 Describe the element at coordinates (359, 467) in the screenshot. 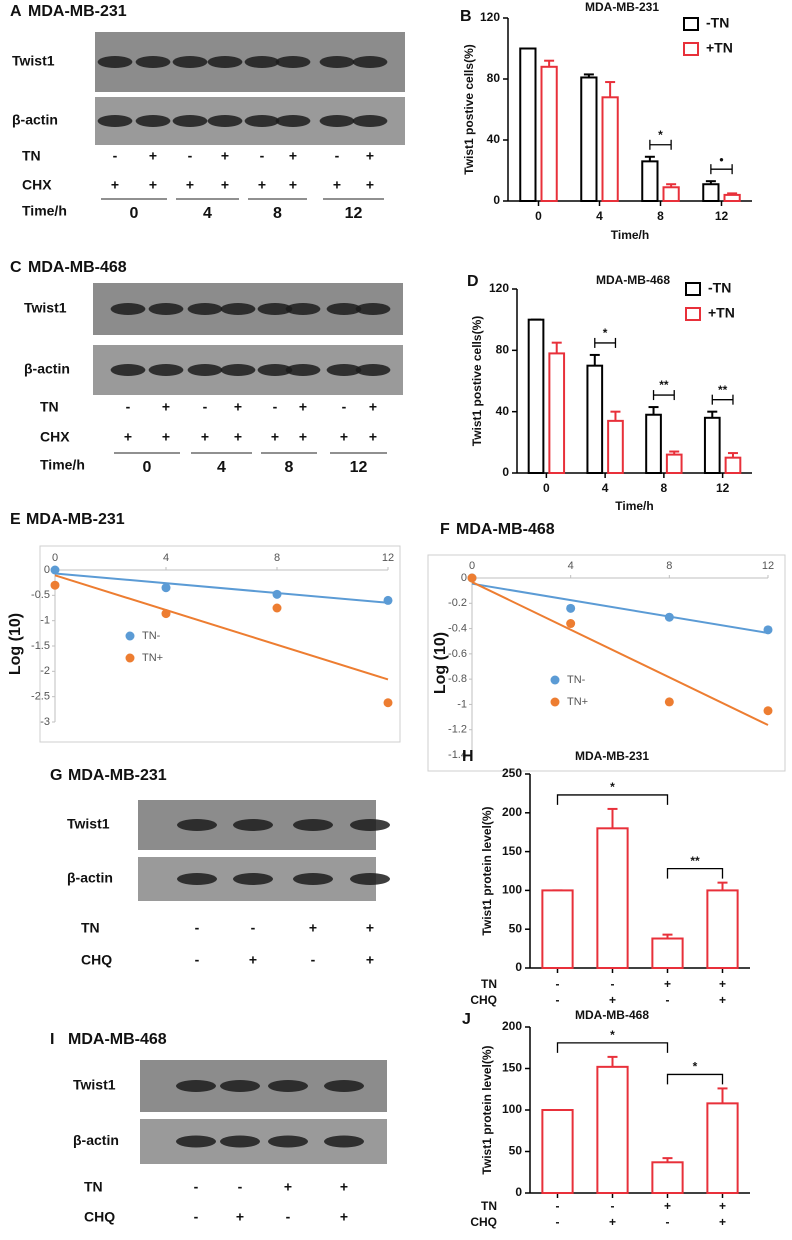

I see `time-value: 12` at that location.